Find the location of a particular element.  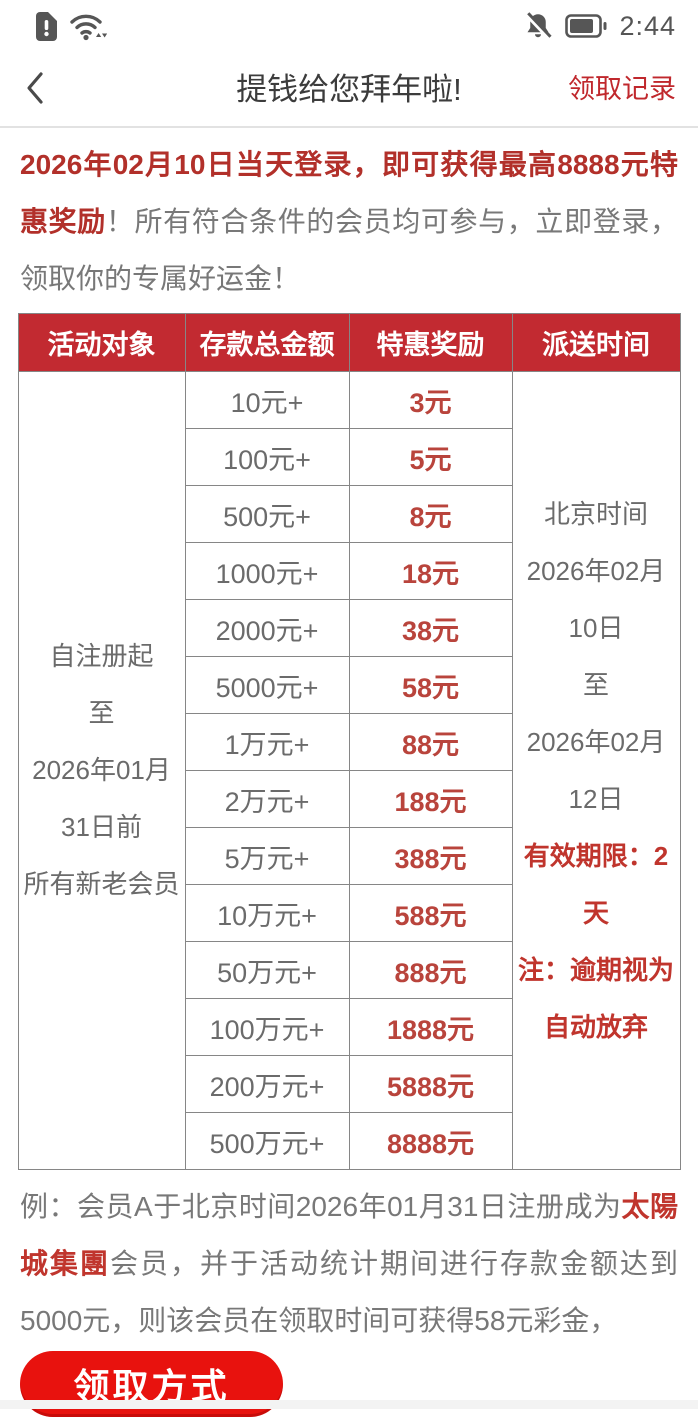

bonus-cell: 1888元 is located at coordinates (430, 1027).